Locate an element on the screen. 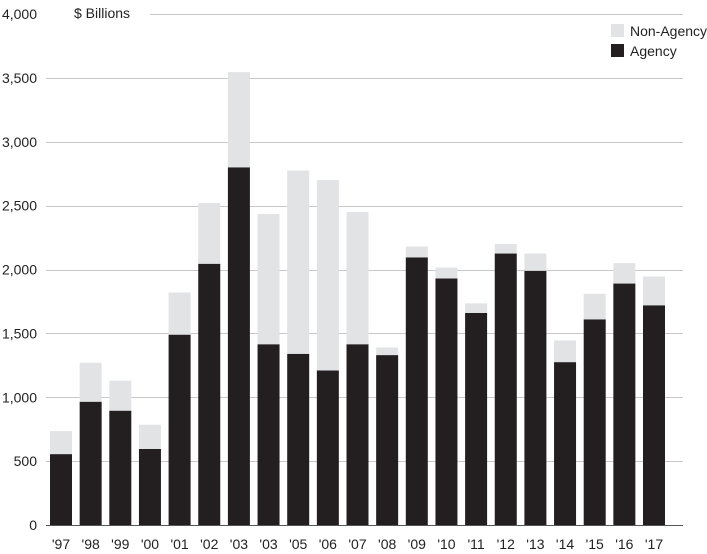 The image size is (707, 554). y-tick-label: 1,000 is located at coordinates (19, 397).